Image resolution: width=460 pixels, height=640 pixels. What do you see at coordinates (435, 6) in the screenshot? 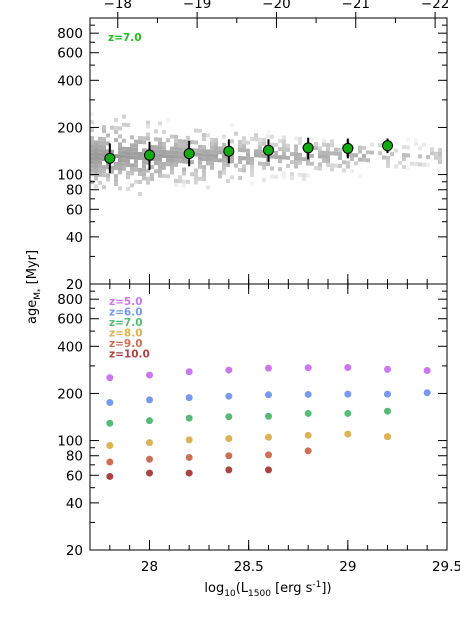
I see `top-xtick-label: −22` at bounding box center [435, 6].